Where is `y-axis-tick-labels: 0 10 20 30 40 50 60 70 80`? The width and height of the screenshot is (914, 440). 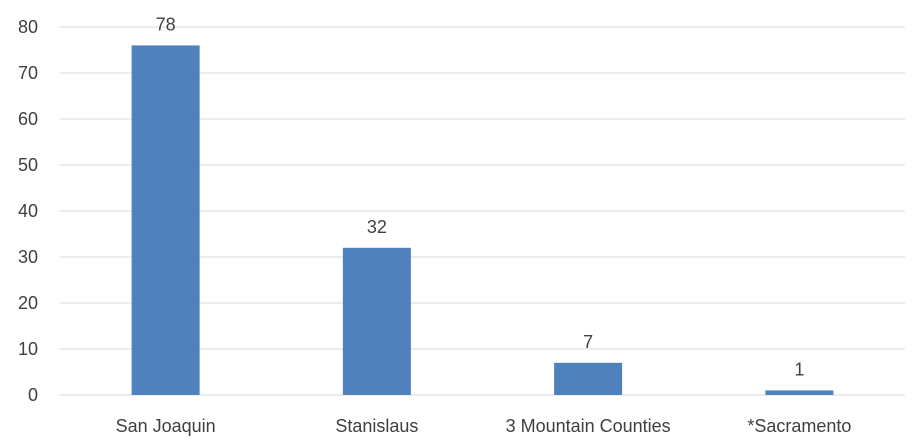 y-axis-tick-labels: 0 10 20 30 40 50 60 70 80 is located at coordinates (28, 211).